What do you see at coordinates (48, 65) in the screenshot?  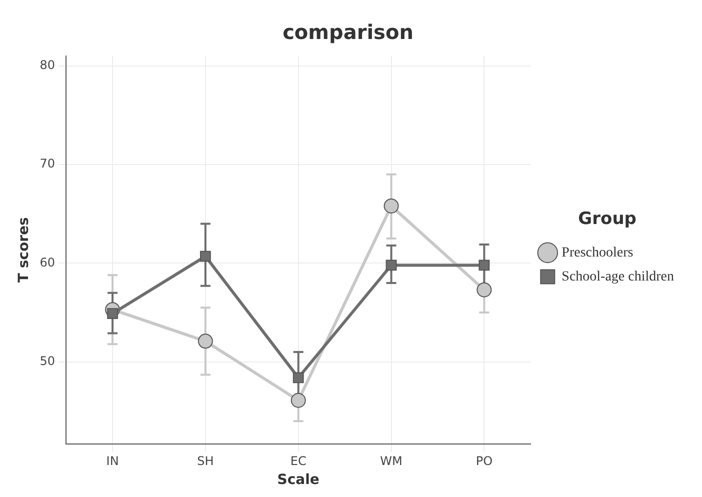 I see `y-tick-label: 80` at bounding box center [48, 65].